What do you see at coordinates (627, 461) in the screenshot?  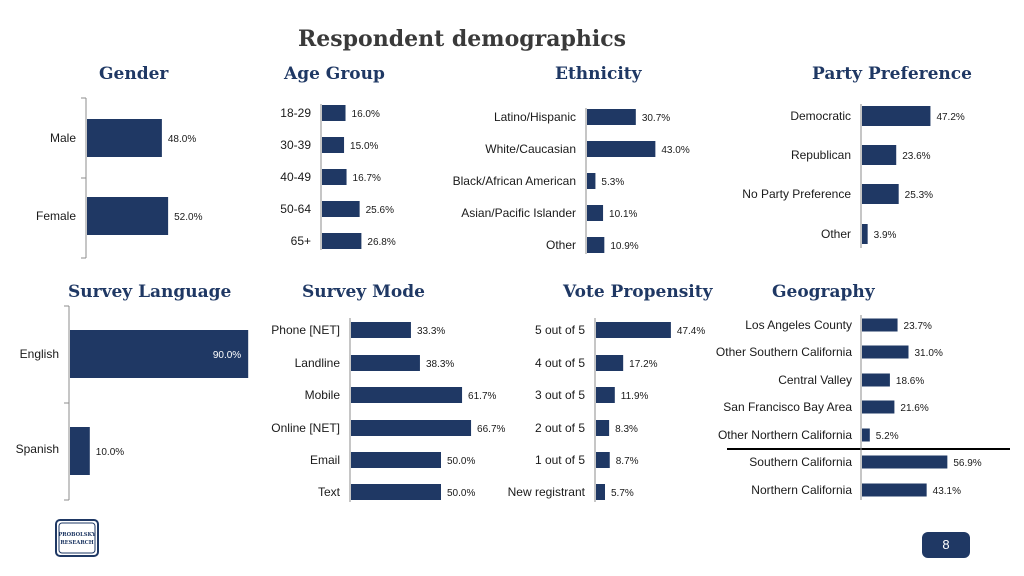 I see `propensity-value-label: 8.7%` at bounding box center [627, 461].